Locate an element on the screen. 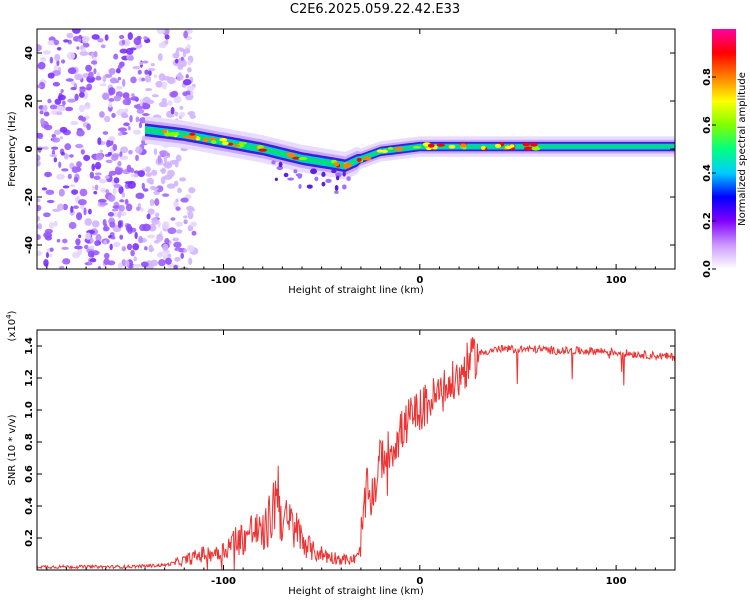 This screenshot has width=750, height=600. y-tick-label: 0 is located at coordinates (29, 148).